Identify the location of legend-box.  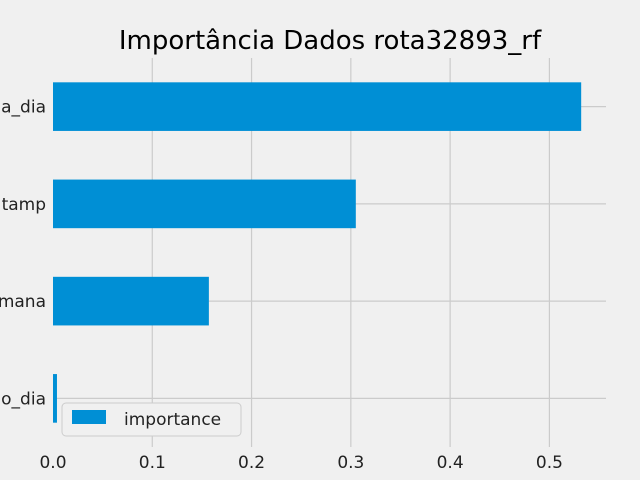
(151, 419).